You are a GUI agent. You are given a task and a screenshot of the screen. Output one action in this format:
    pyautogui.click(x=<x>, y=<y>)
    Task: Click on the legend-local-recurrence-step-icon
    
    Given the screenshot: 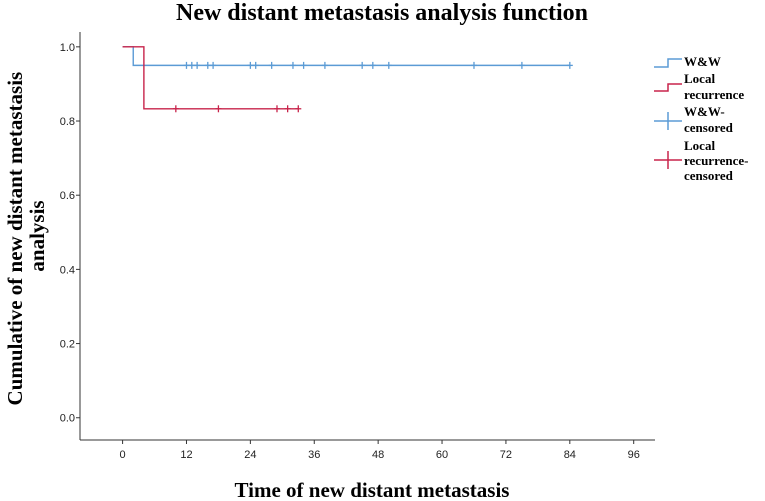 What is the action you would take?
    pyautogui.click(x=668, y=87)
    